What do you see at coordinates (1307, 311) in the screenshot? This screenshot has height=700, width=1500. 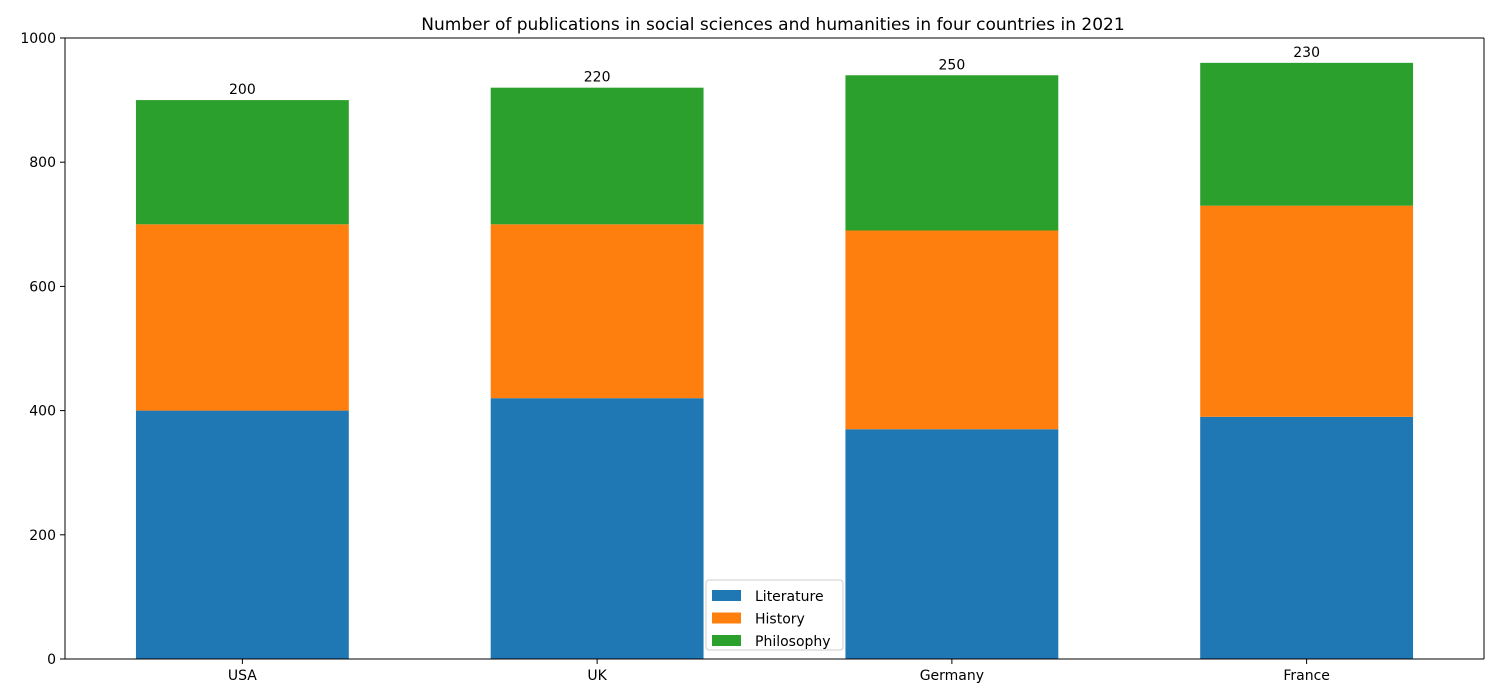 I see `bar-history-france` at bounding box center [1307, 311].